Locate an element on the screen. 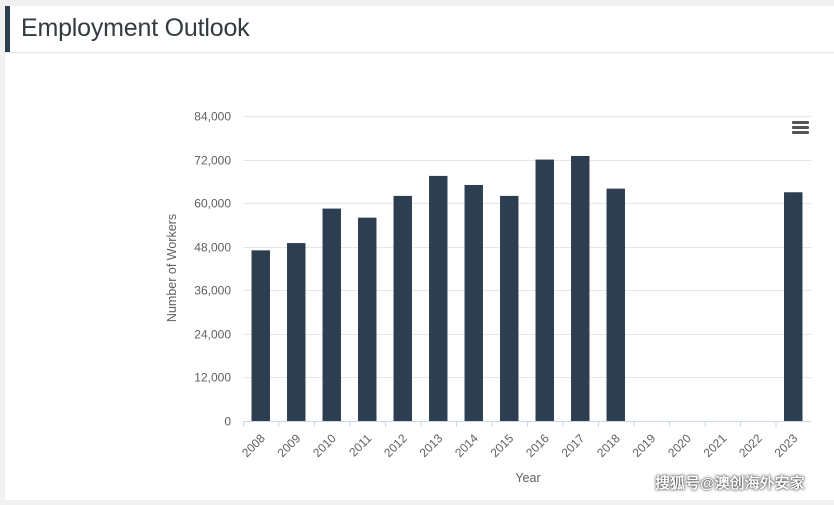 This screenshot has width=834, height=505. y-tick-label: 48,000 is located at coordinates (212, 248).